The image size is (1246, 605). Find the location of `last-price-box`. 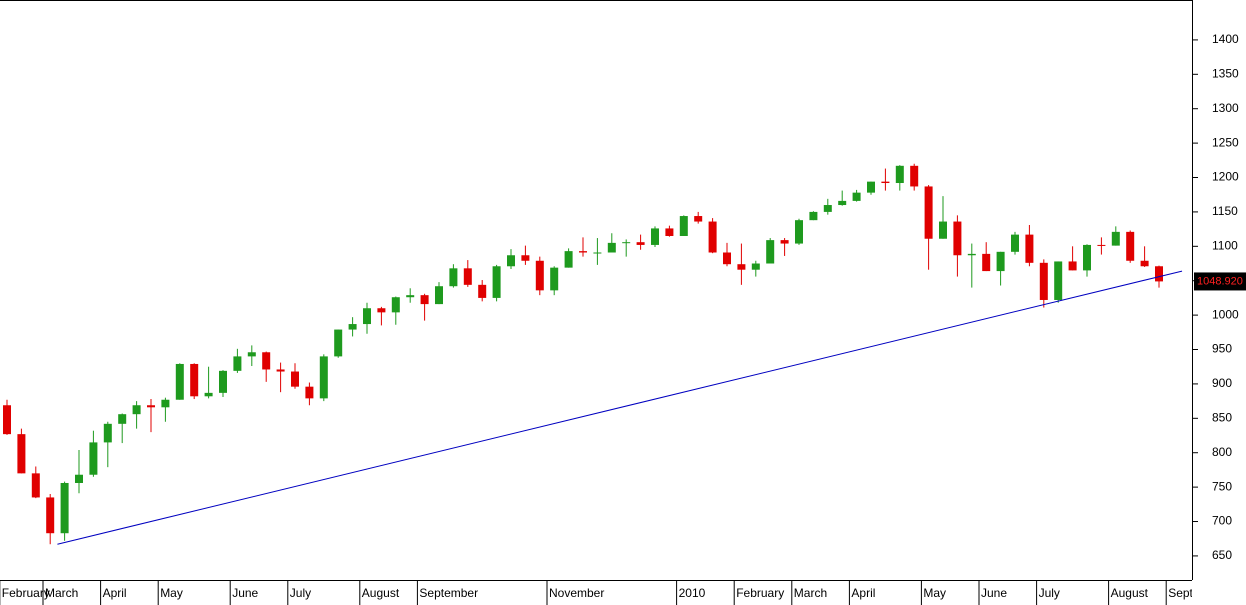

last-price-box is located at coordinates (1220, 281).